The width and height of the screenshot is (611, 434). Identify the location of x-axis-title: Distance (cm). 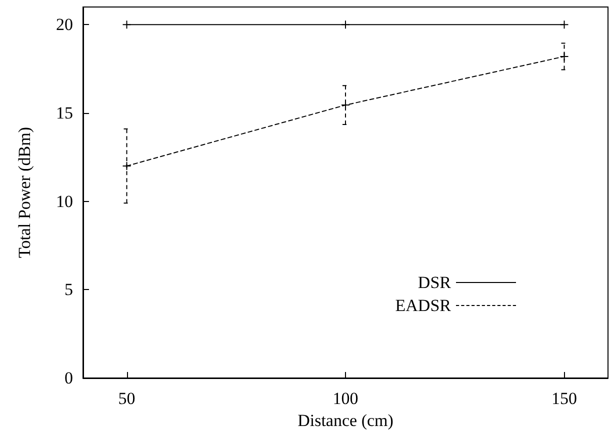
(346, 420).